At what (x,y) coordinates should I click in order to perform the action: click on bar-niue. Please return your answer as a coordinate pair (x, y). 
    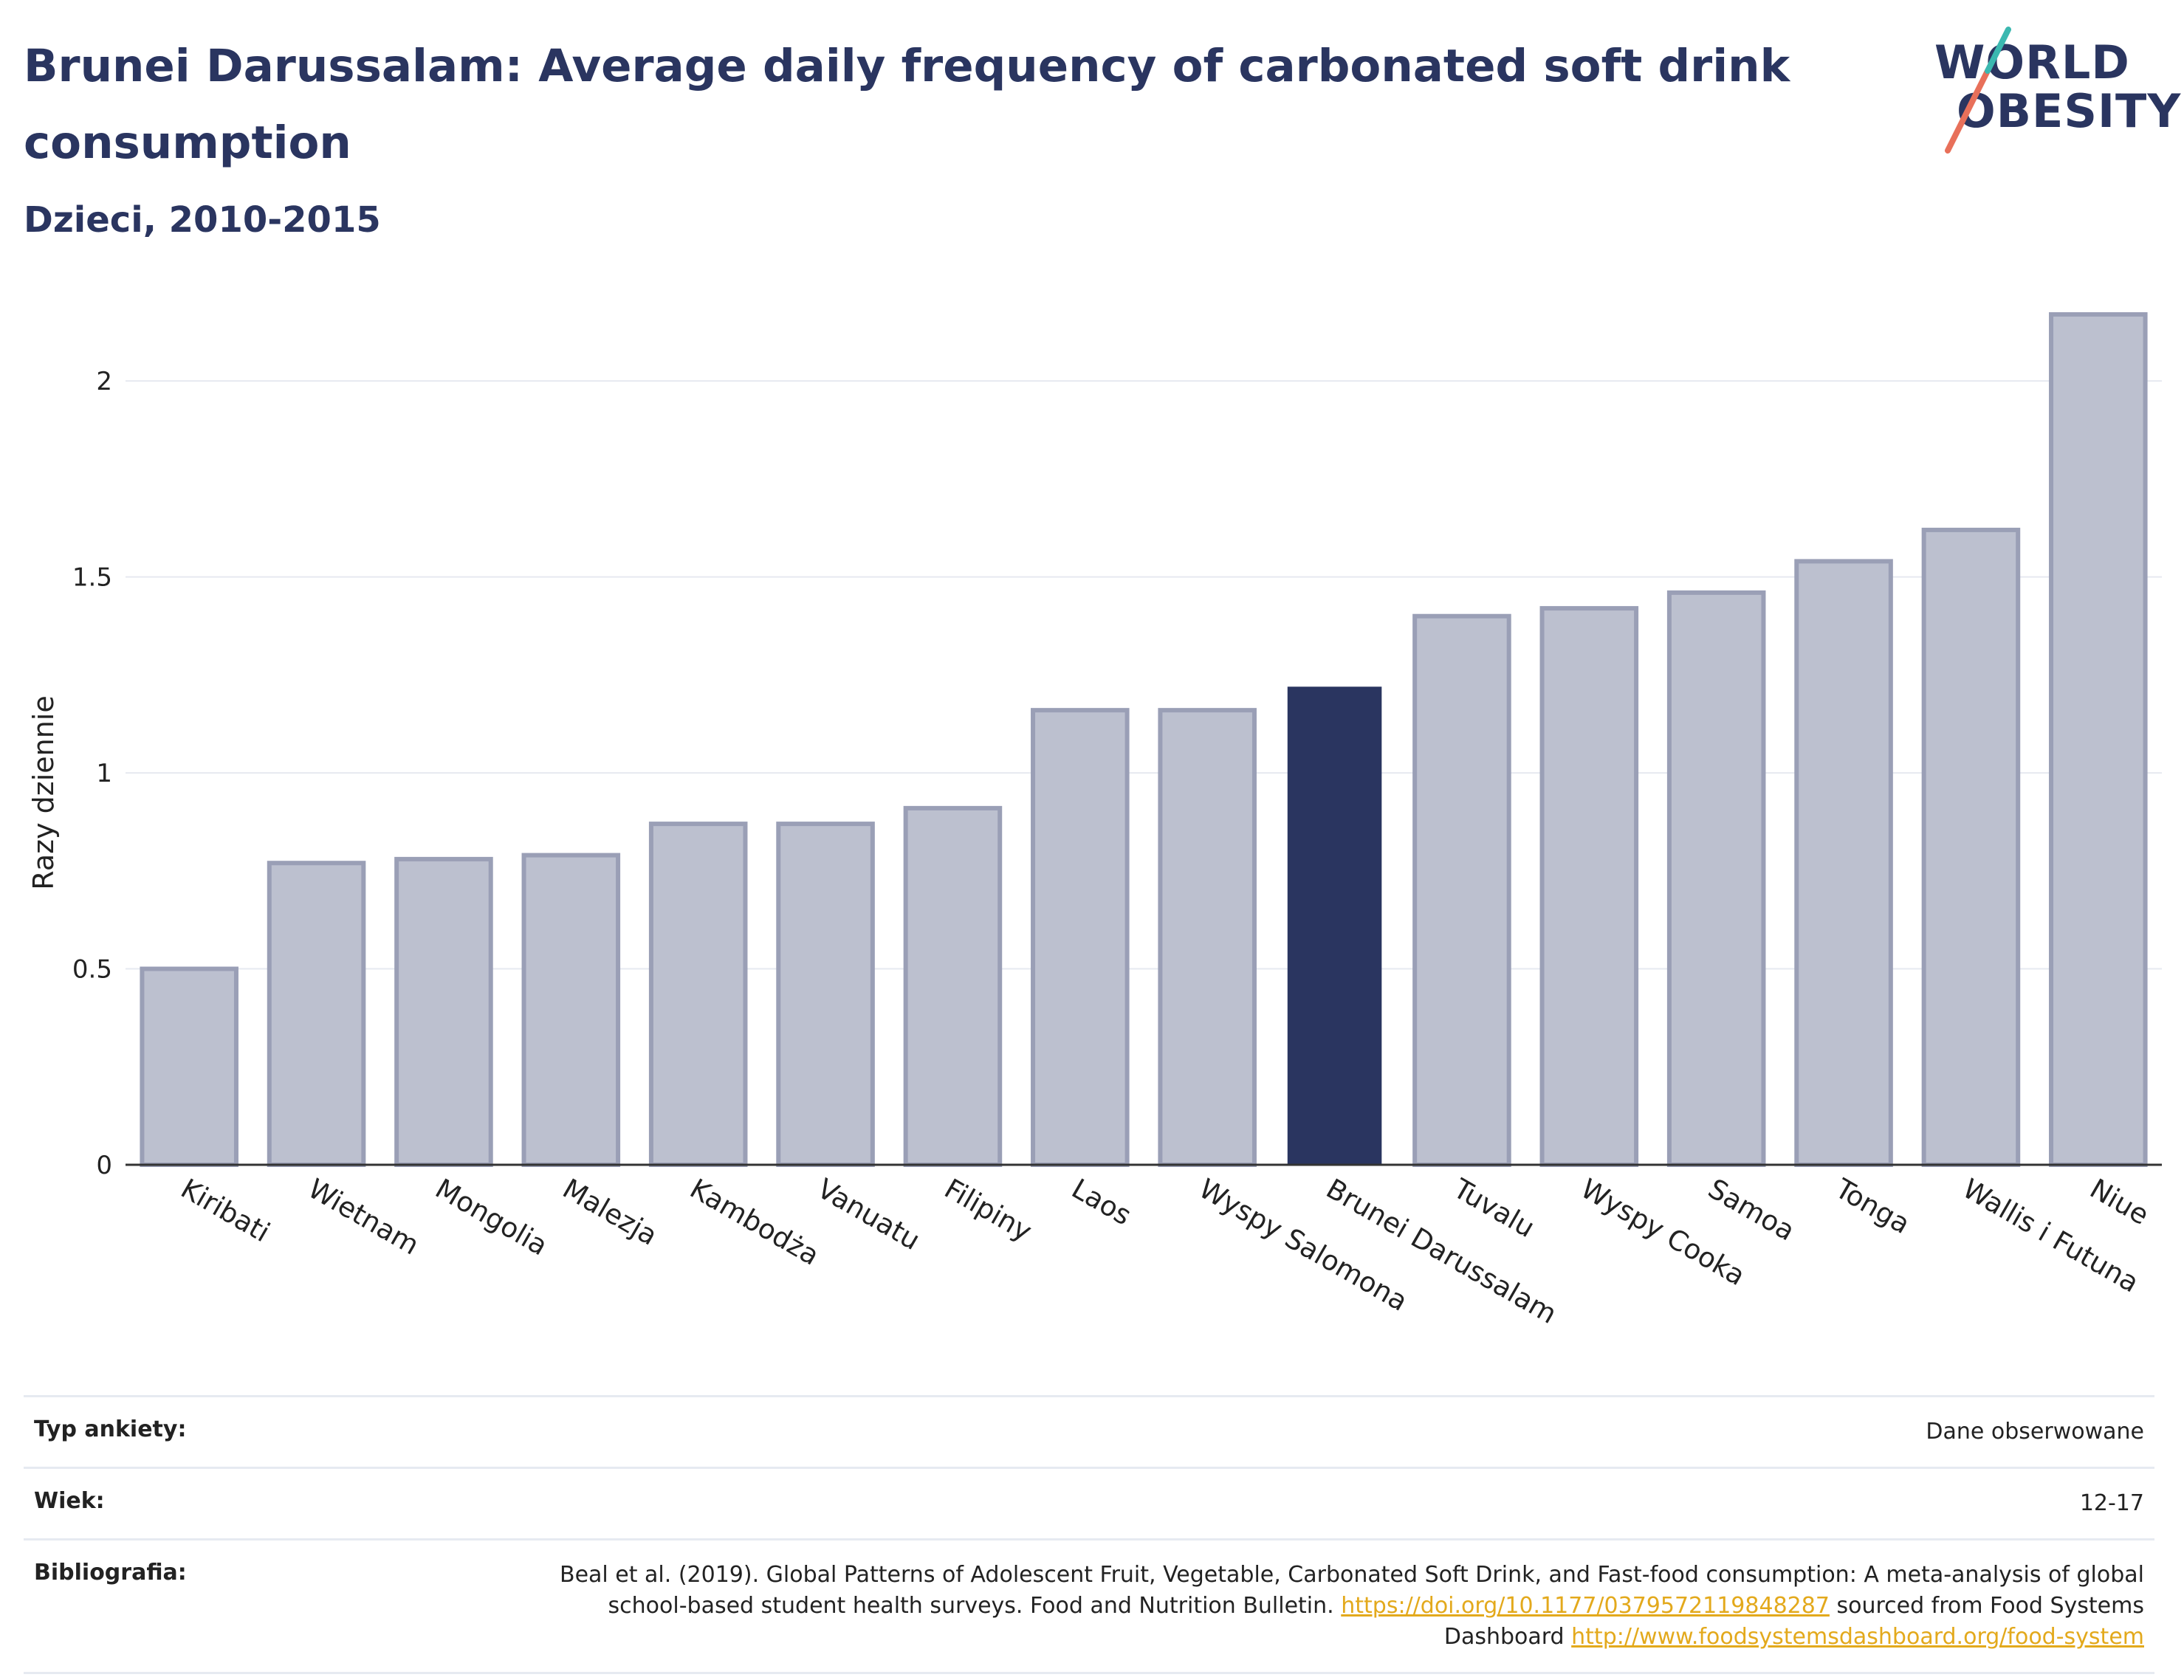
    Looking at the image, I should click on (2099, 740).